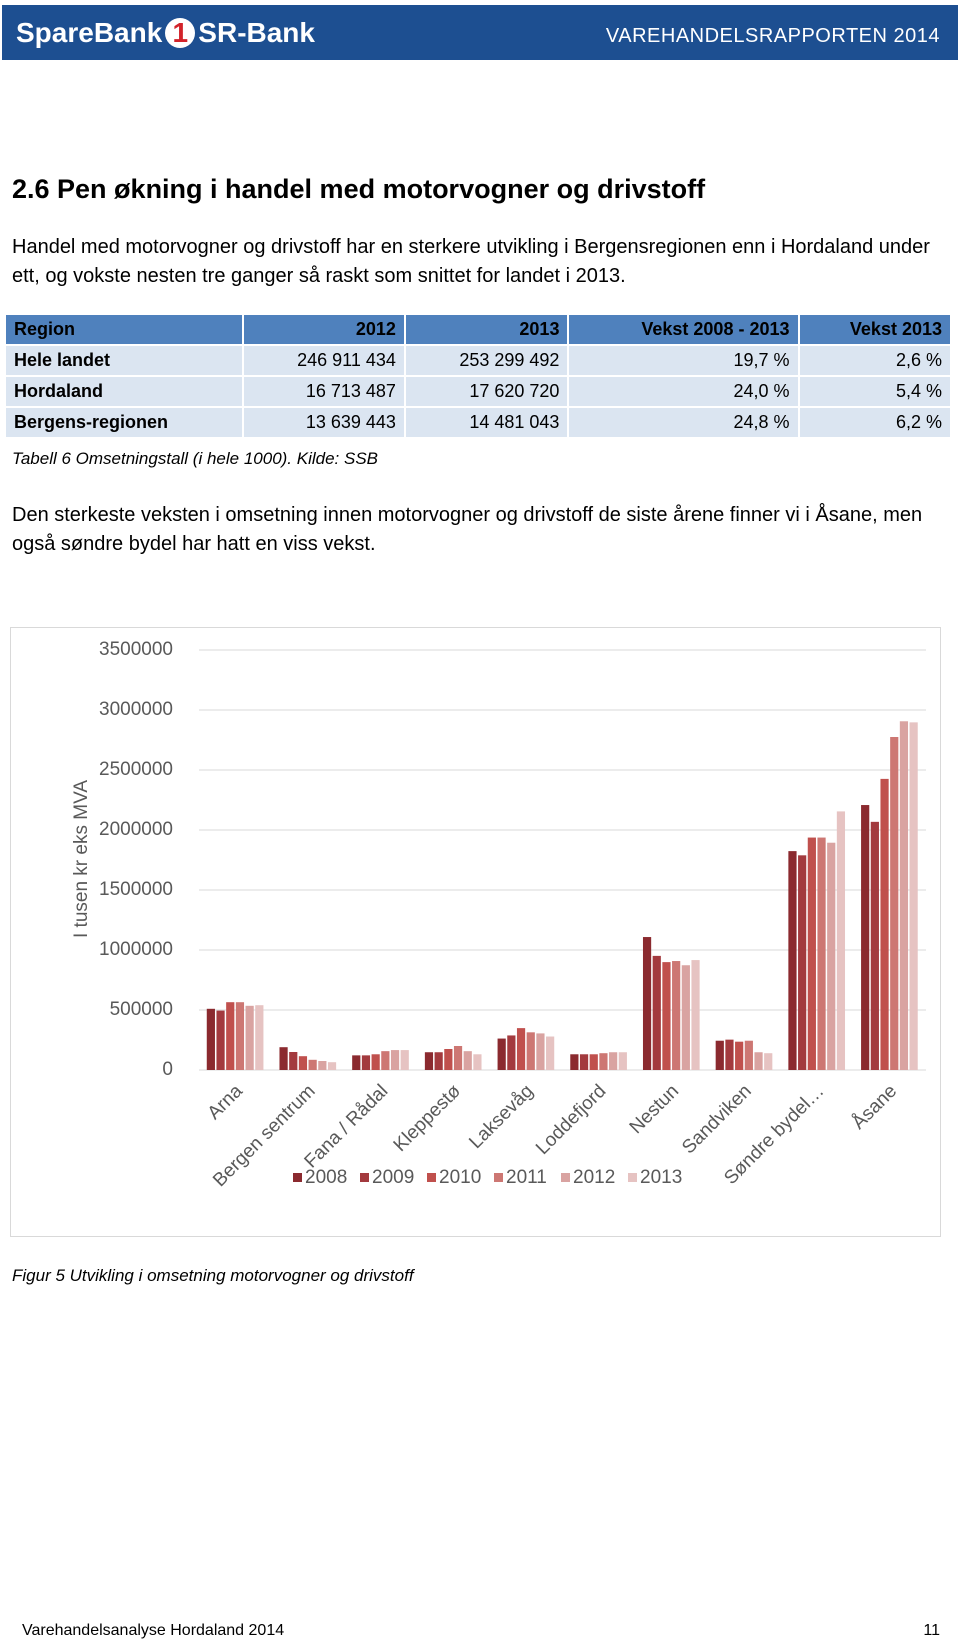 The image size is (960, 1643). What do you see at coordinates (393, 1177) in the screenshot?
I see `legend-label: 2009` at bounding box center [393, 1177].